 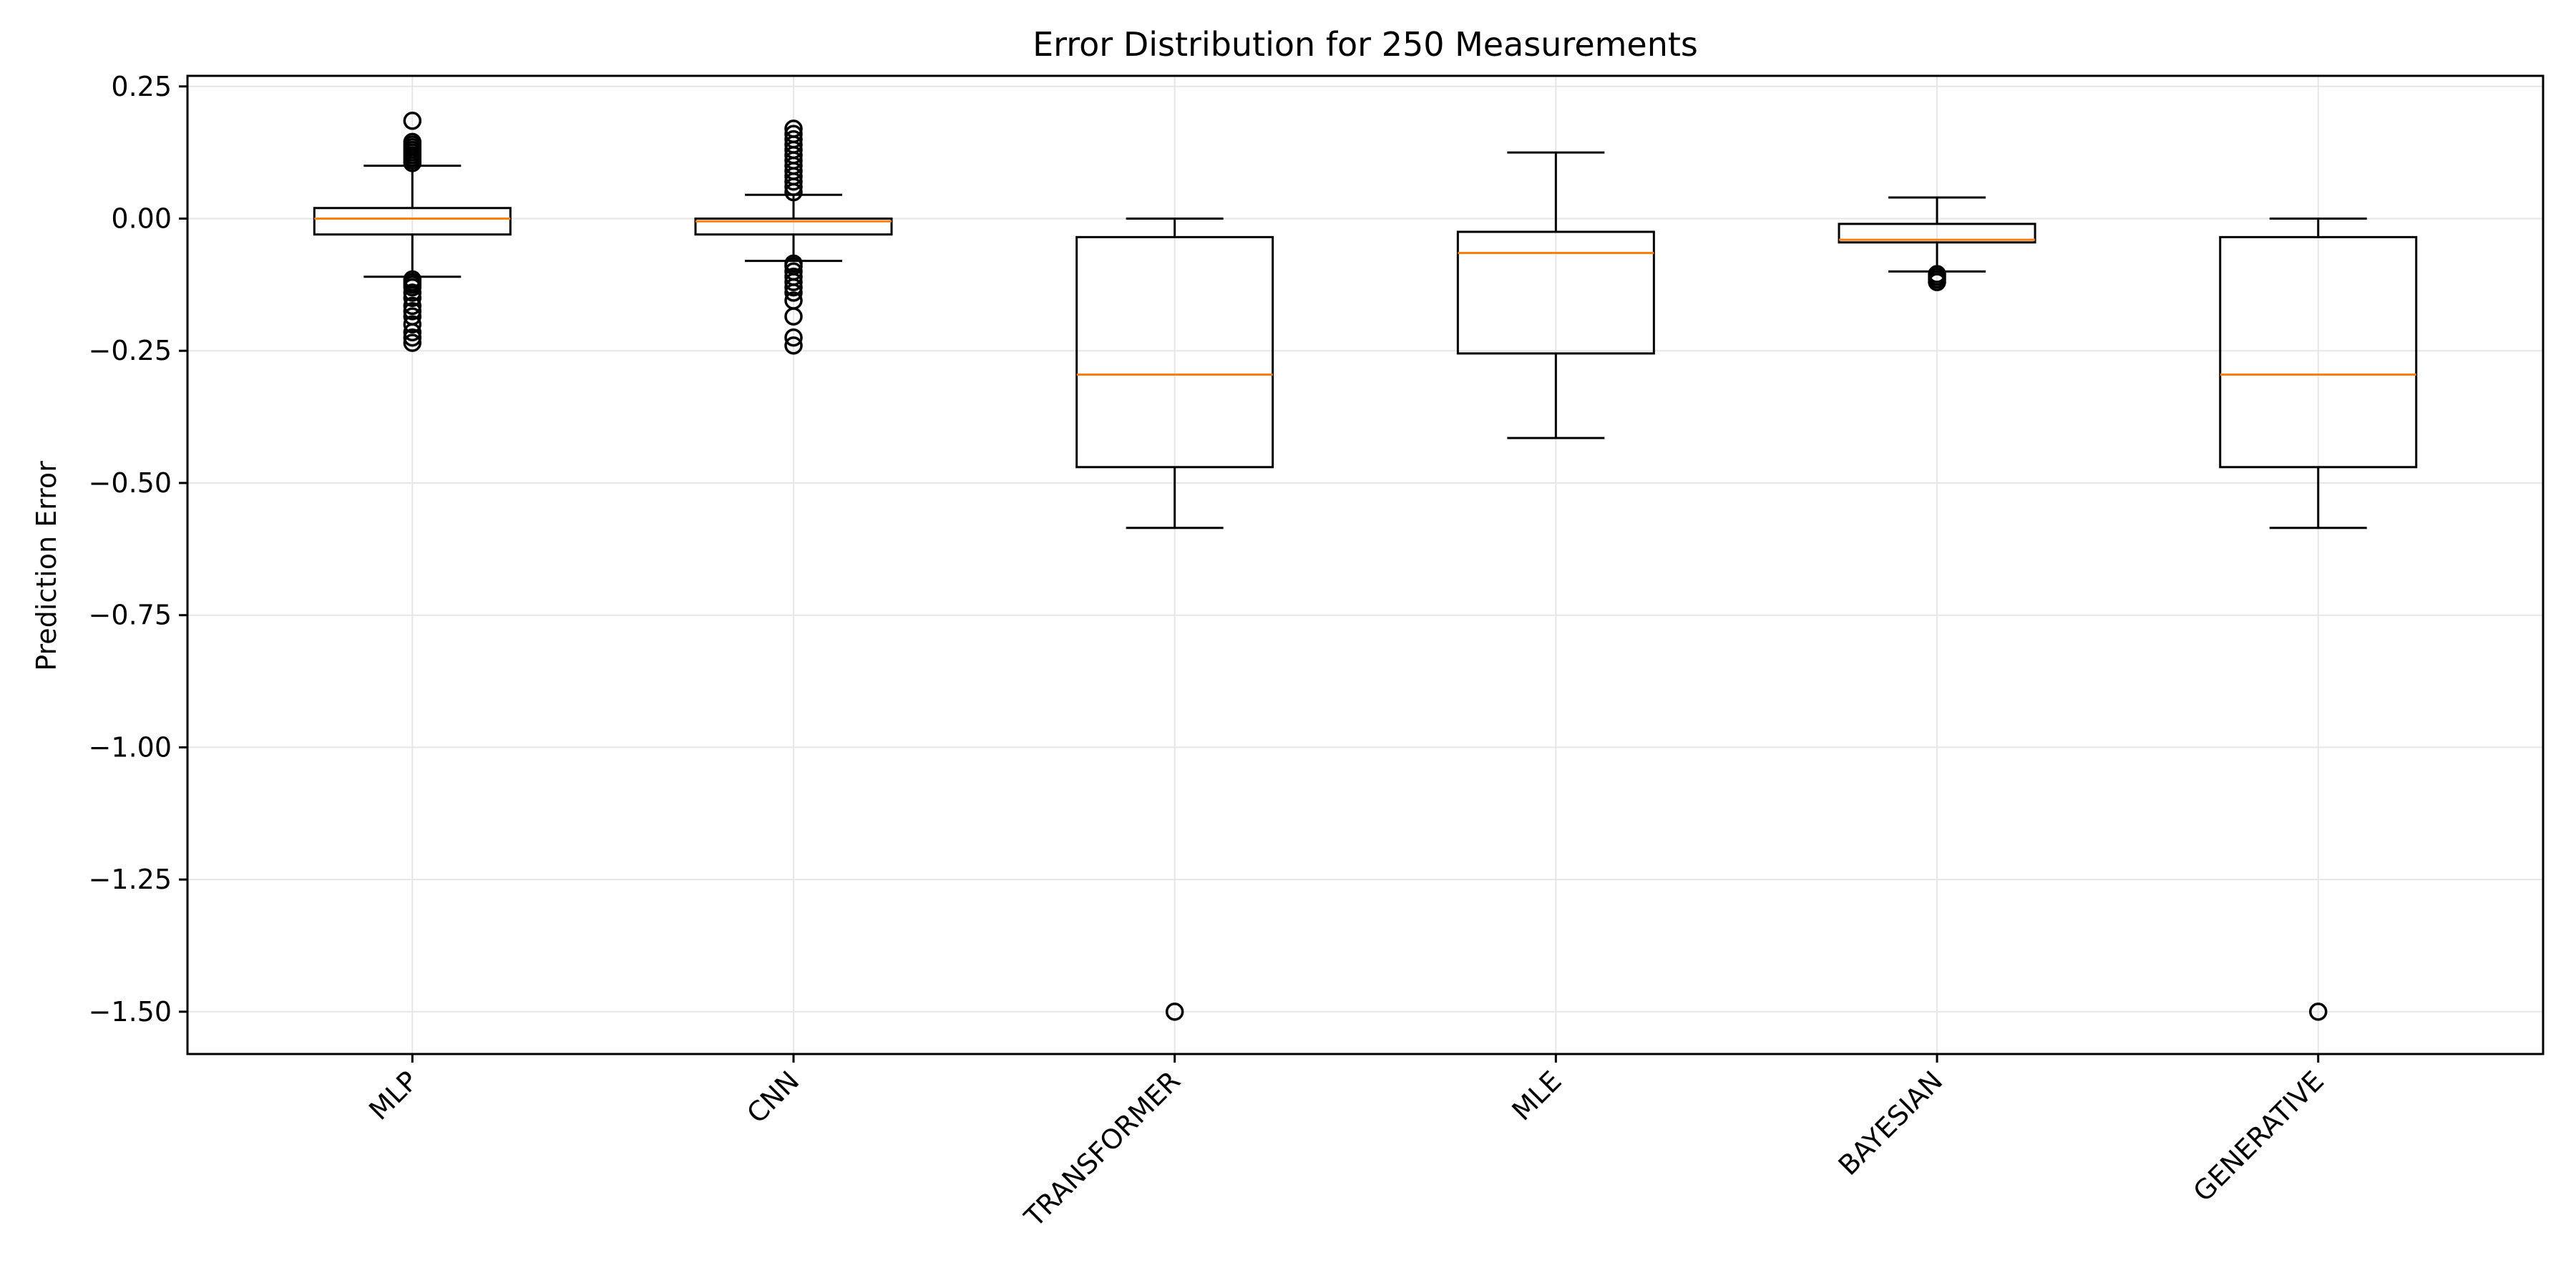 I want to click on y-axis-ticks: 0.25 0.00 −0.25 −0.50 −0.75 −1.00 −1.25 −1.50, so click(x=138, y=549).